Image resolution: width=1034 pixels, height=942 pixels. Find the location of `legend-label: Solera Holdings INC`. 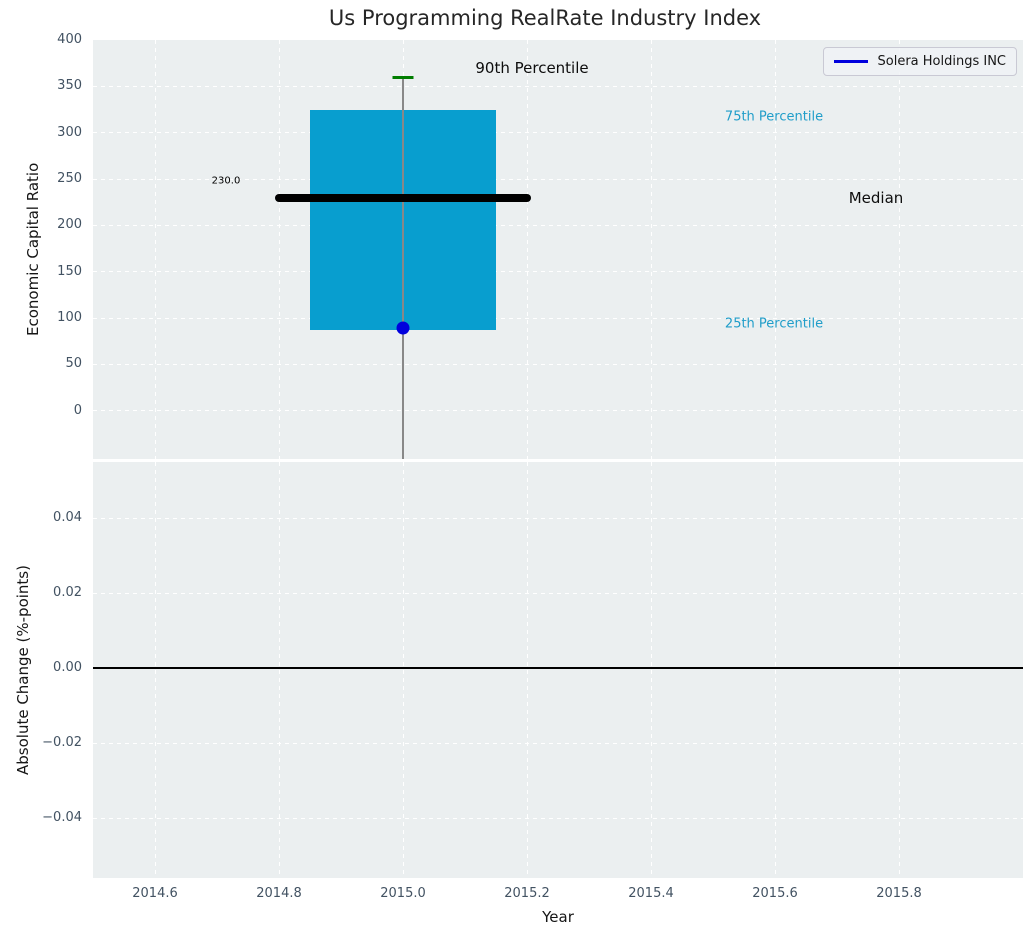

legend-label: Solera Holdings INC is located at coordinates (942, 61).